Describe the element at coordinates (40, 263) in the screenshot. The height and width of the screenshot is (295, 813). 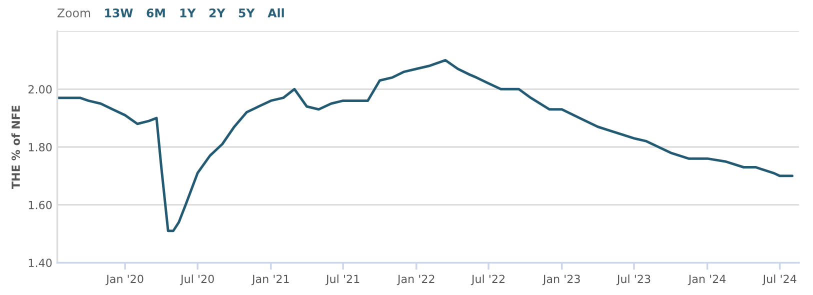
I see `y-tick-label: 1.40` at that location.